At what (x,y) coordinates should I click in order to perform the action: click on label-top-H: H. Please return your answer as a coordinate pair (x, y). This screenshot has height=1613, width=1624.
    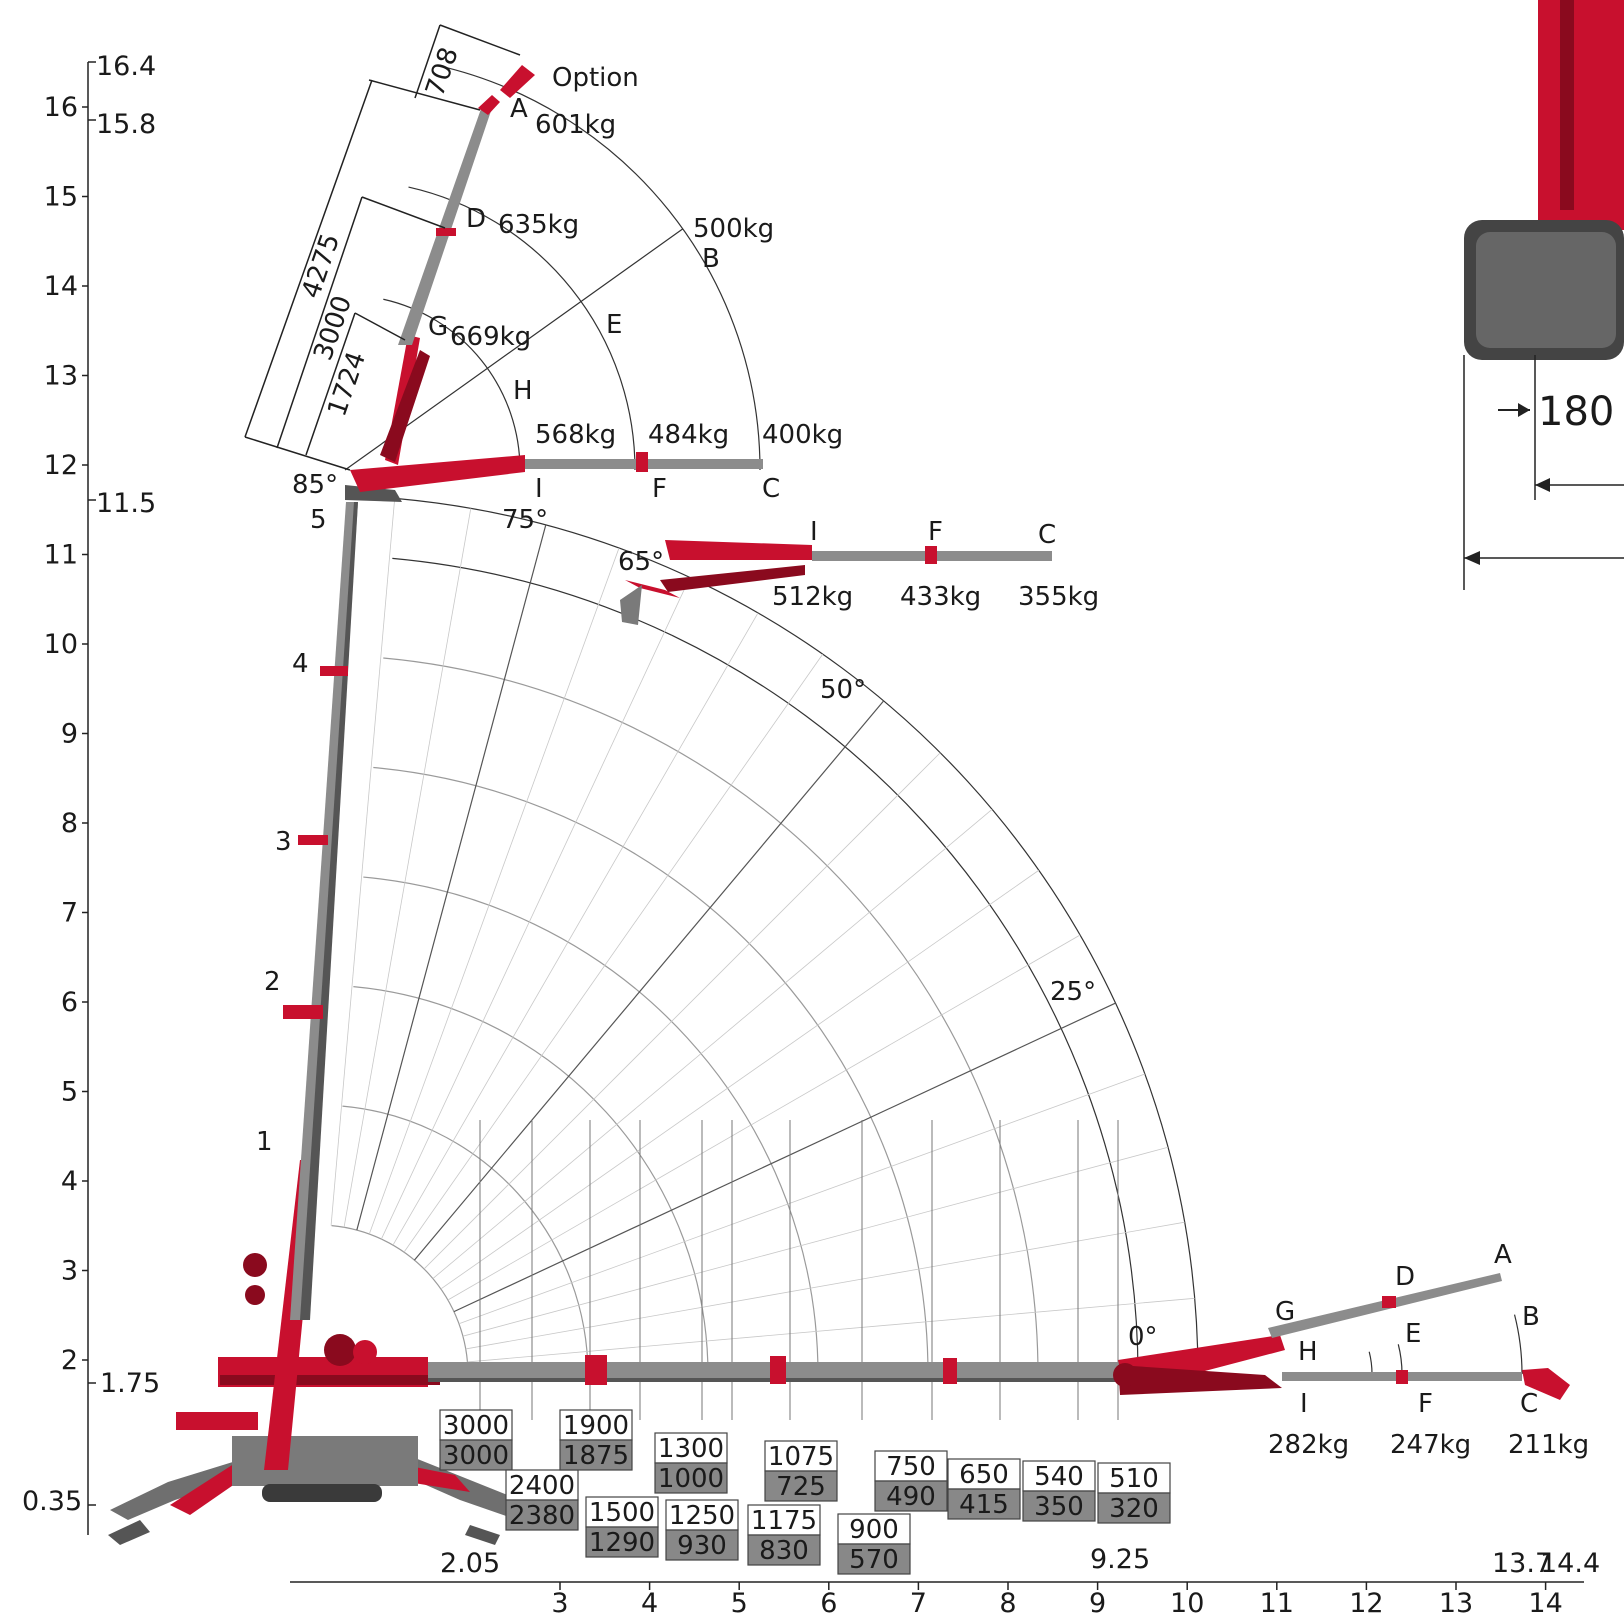
    Looking at the image, I should click on (523, 391).